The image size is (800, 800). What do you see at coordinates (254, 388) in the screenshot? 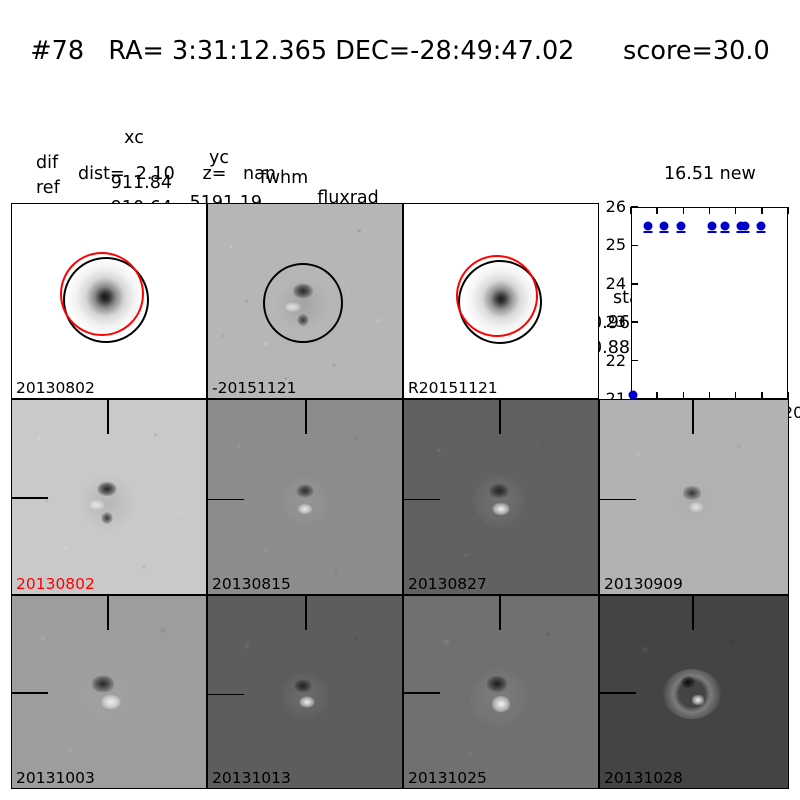
I see `stamp-label: -20151121` at bounding box center [254, 388].